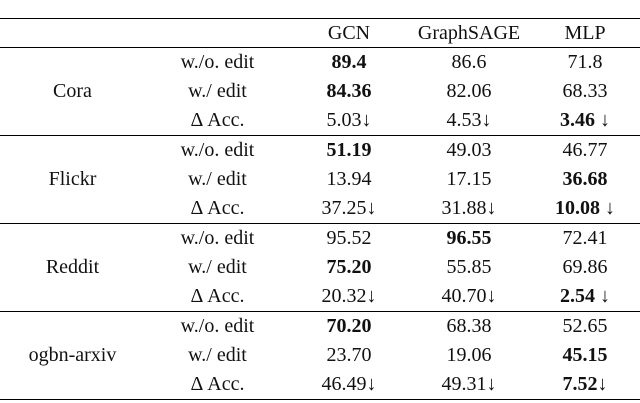  What do you see at coordinates (469, 238) in the screenshot?
I see `value-cell: 96.55` at bounding box center [469, 238].